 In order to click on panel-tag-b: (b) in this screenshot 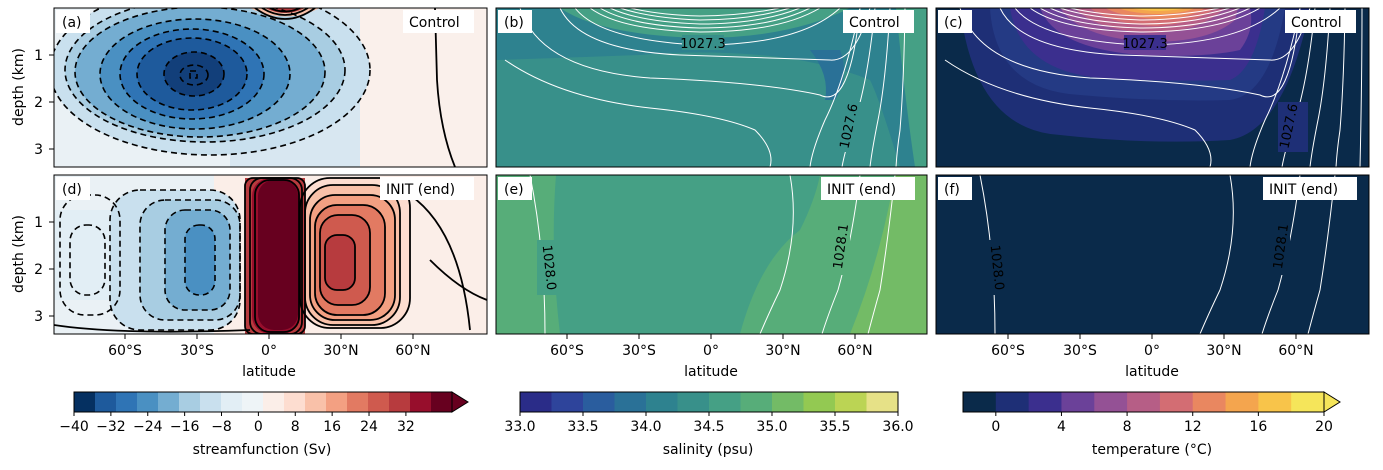, I will do `click(514, 23)`.